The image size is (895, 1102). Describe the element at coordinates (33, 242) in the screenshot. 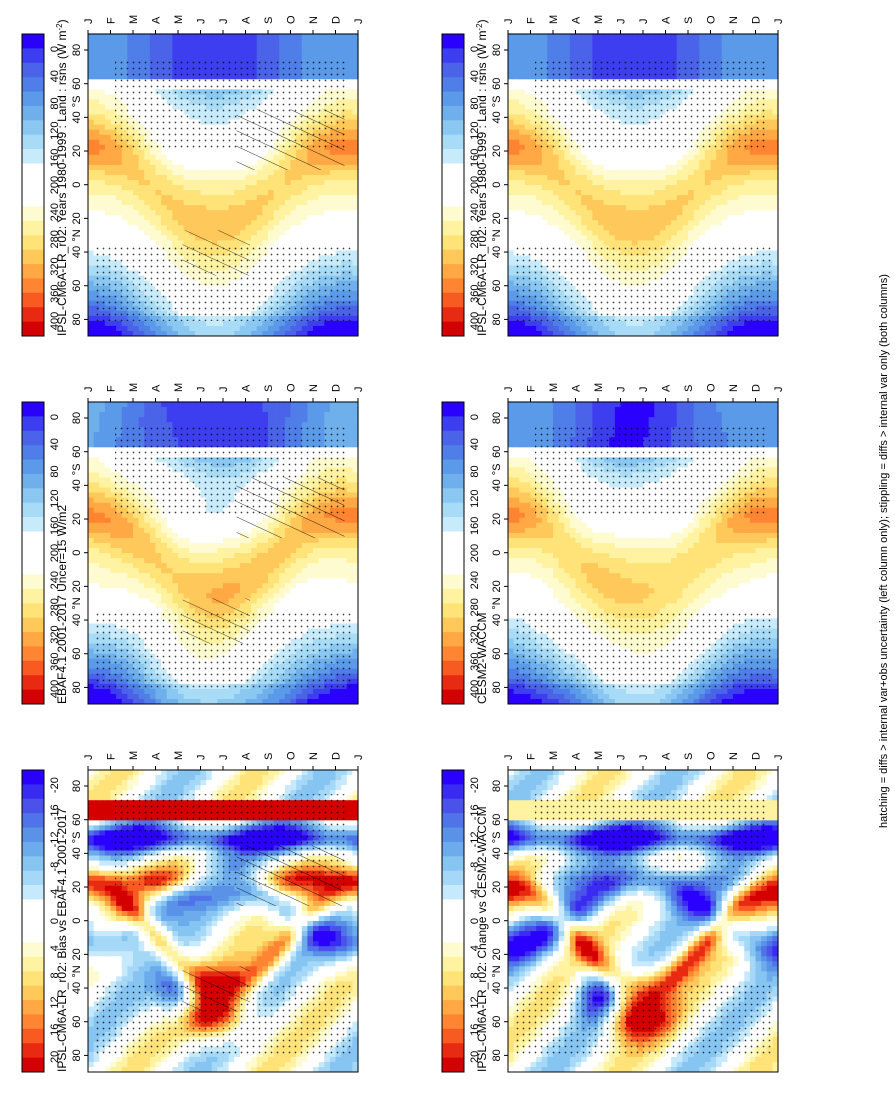

I see `colorbar-swatch` at that location.